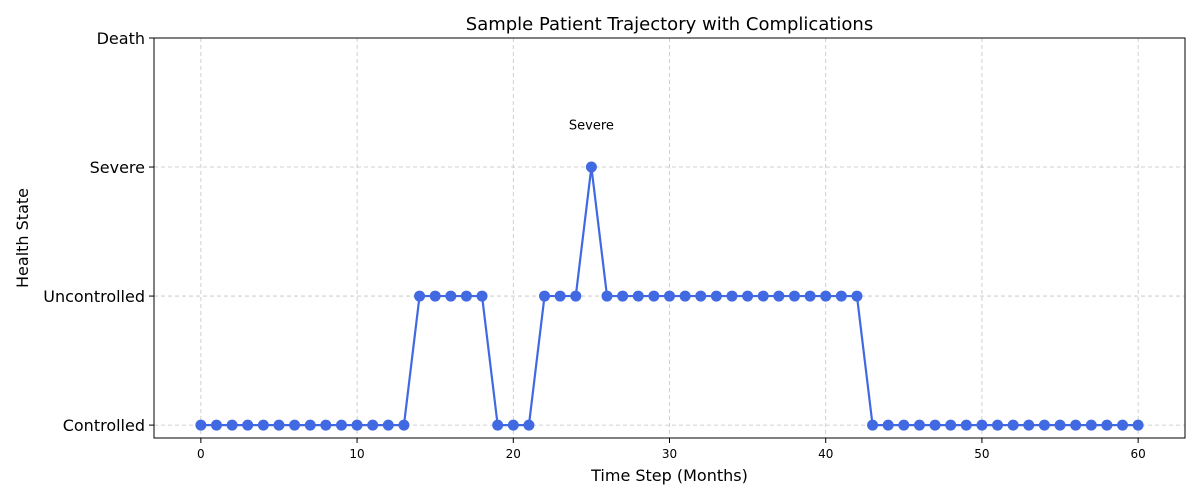  Describe the element at coordinates (1137, 454) in the screenshot. I see `x-tick-label: 60` at that location.